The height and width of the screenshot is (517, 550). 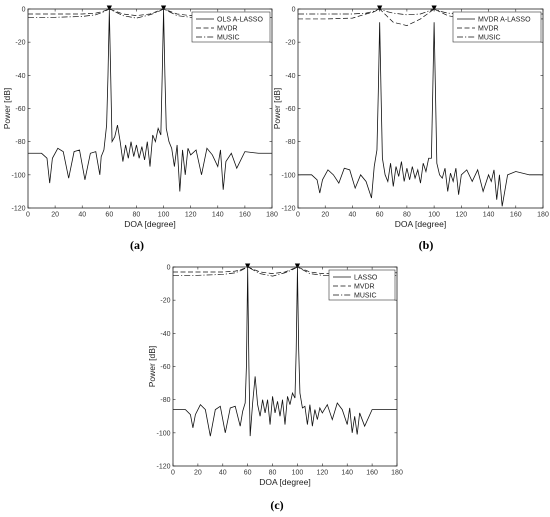 I want to click on series-line-music, so click(x=285, y=272).